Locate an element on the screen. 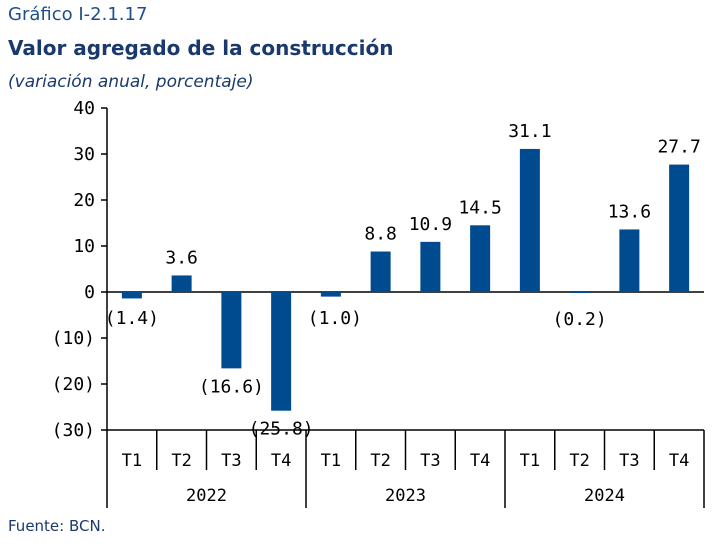 This screenshot has width=721, height=548. chart-title: Valor agregado de la construcción is located at coordinates (201, 48).